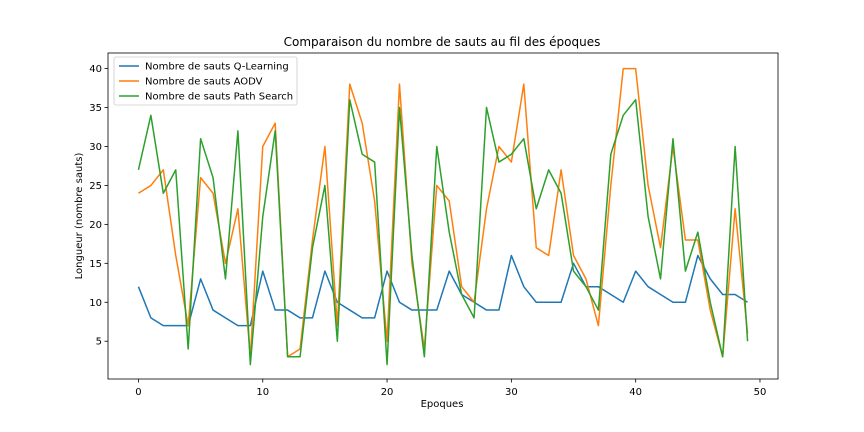  What do you see at coordinates (99, 342) in the screenshot?
I see `y-tick-label: 5` at bounding box center [99, 342].